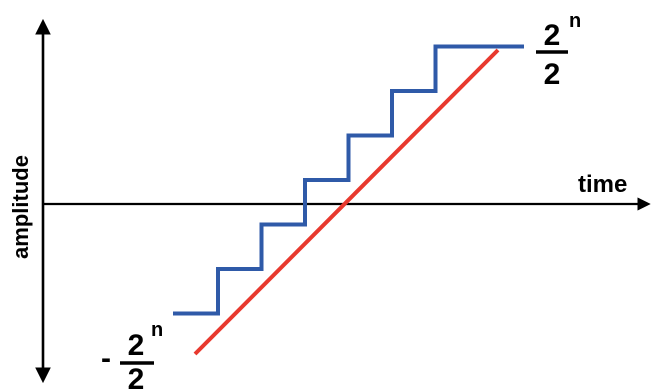 The height and width of the screenshot is (390, 655). I want to click on bottom-value-label: - 2 n 2, so click(132, 354).